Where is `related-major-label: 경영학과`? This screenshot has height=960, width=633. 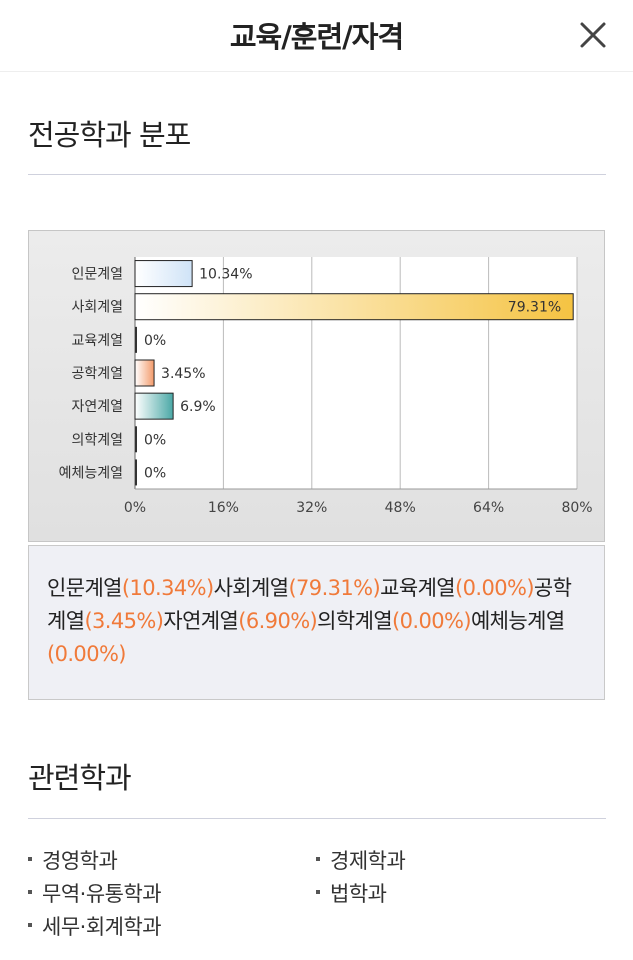 related-major-label: 경영학과 is located at coordinates (80, 861).